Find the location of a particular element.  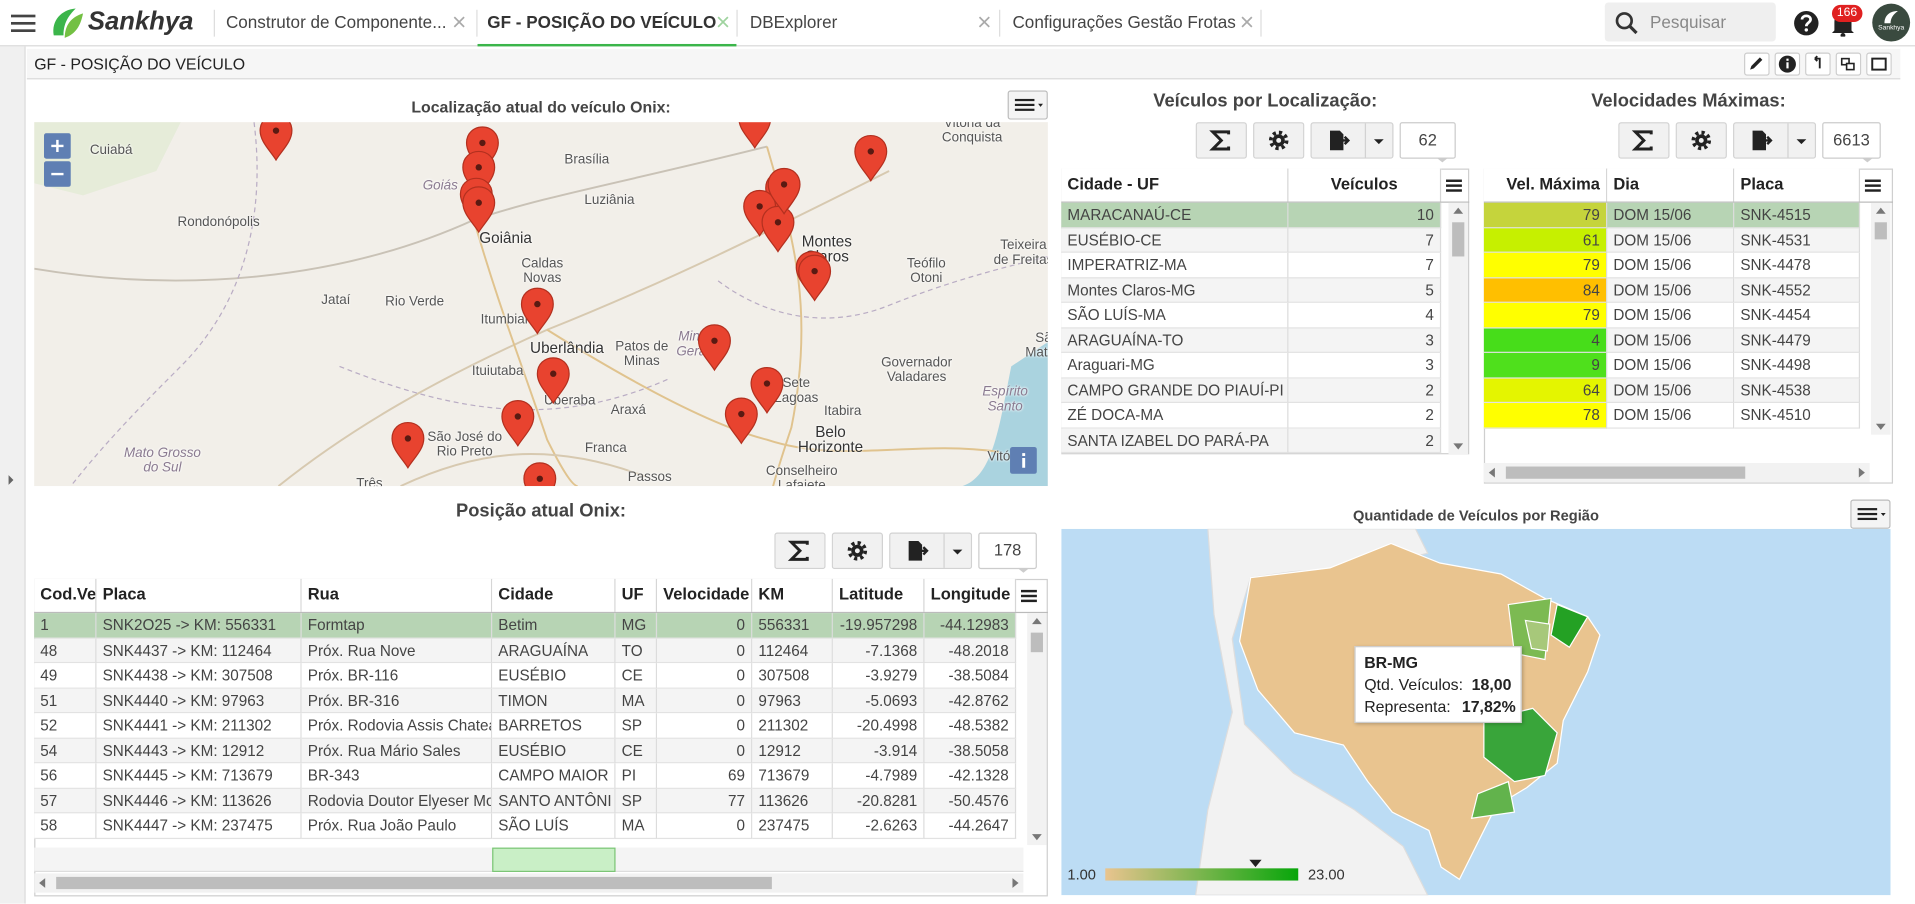

table-cell: SP is located at coordinates (636, 726).